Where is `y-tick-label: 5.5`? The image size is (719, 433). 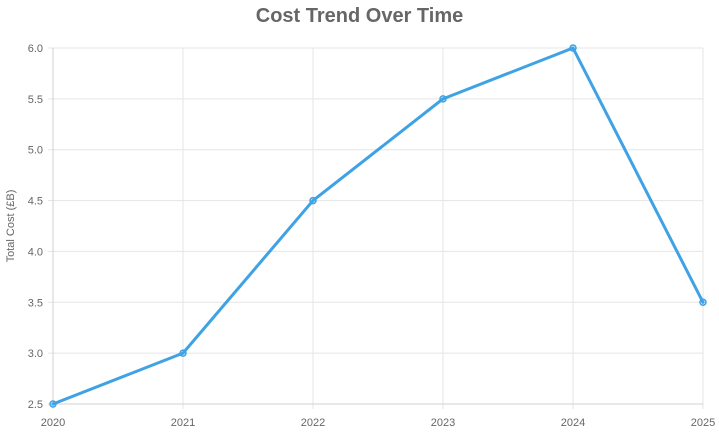 y-tick-label: 5.5 is located at coordinates (35, 100).